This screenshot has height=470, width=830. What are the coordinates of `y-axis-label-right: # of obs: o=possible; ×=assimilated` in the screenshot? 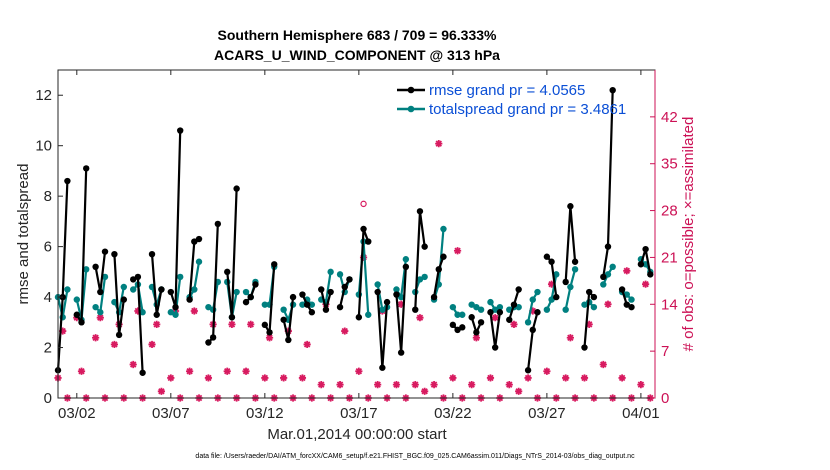 It's located at (688, 234).